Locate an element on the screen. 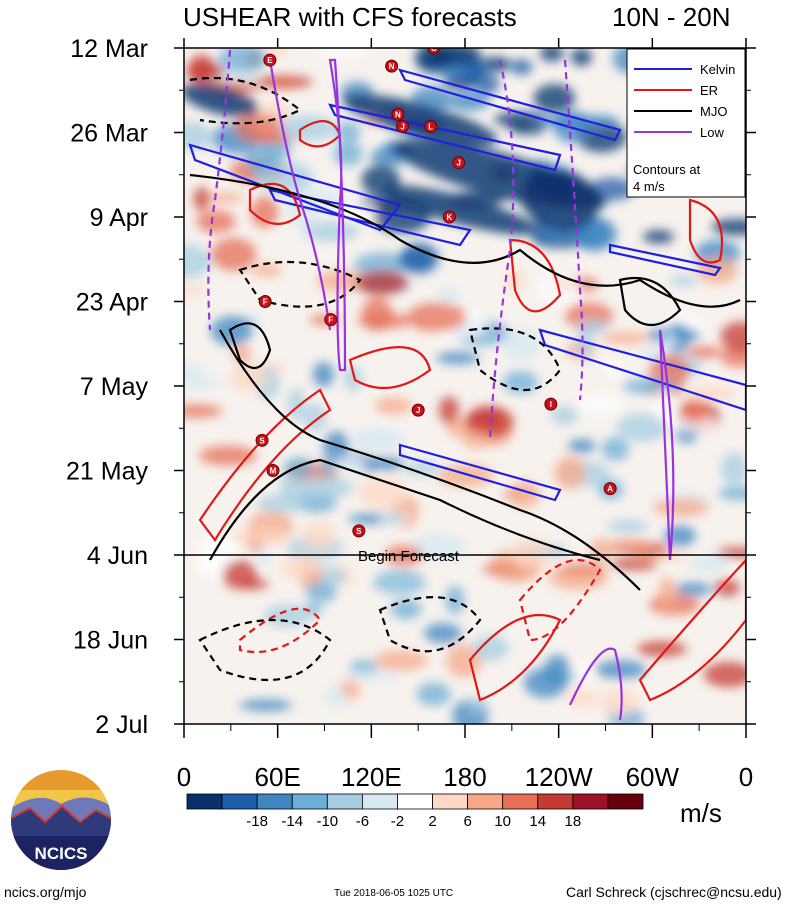 This screenshot has width=809, height=907. legend-label-mjo: MJO is located at coordinates (713, 111).